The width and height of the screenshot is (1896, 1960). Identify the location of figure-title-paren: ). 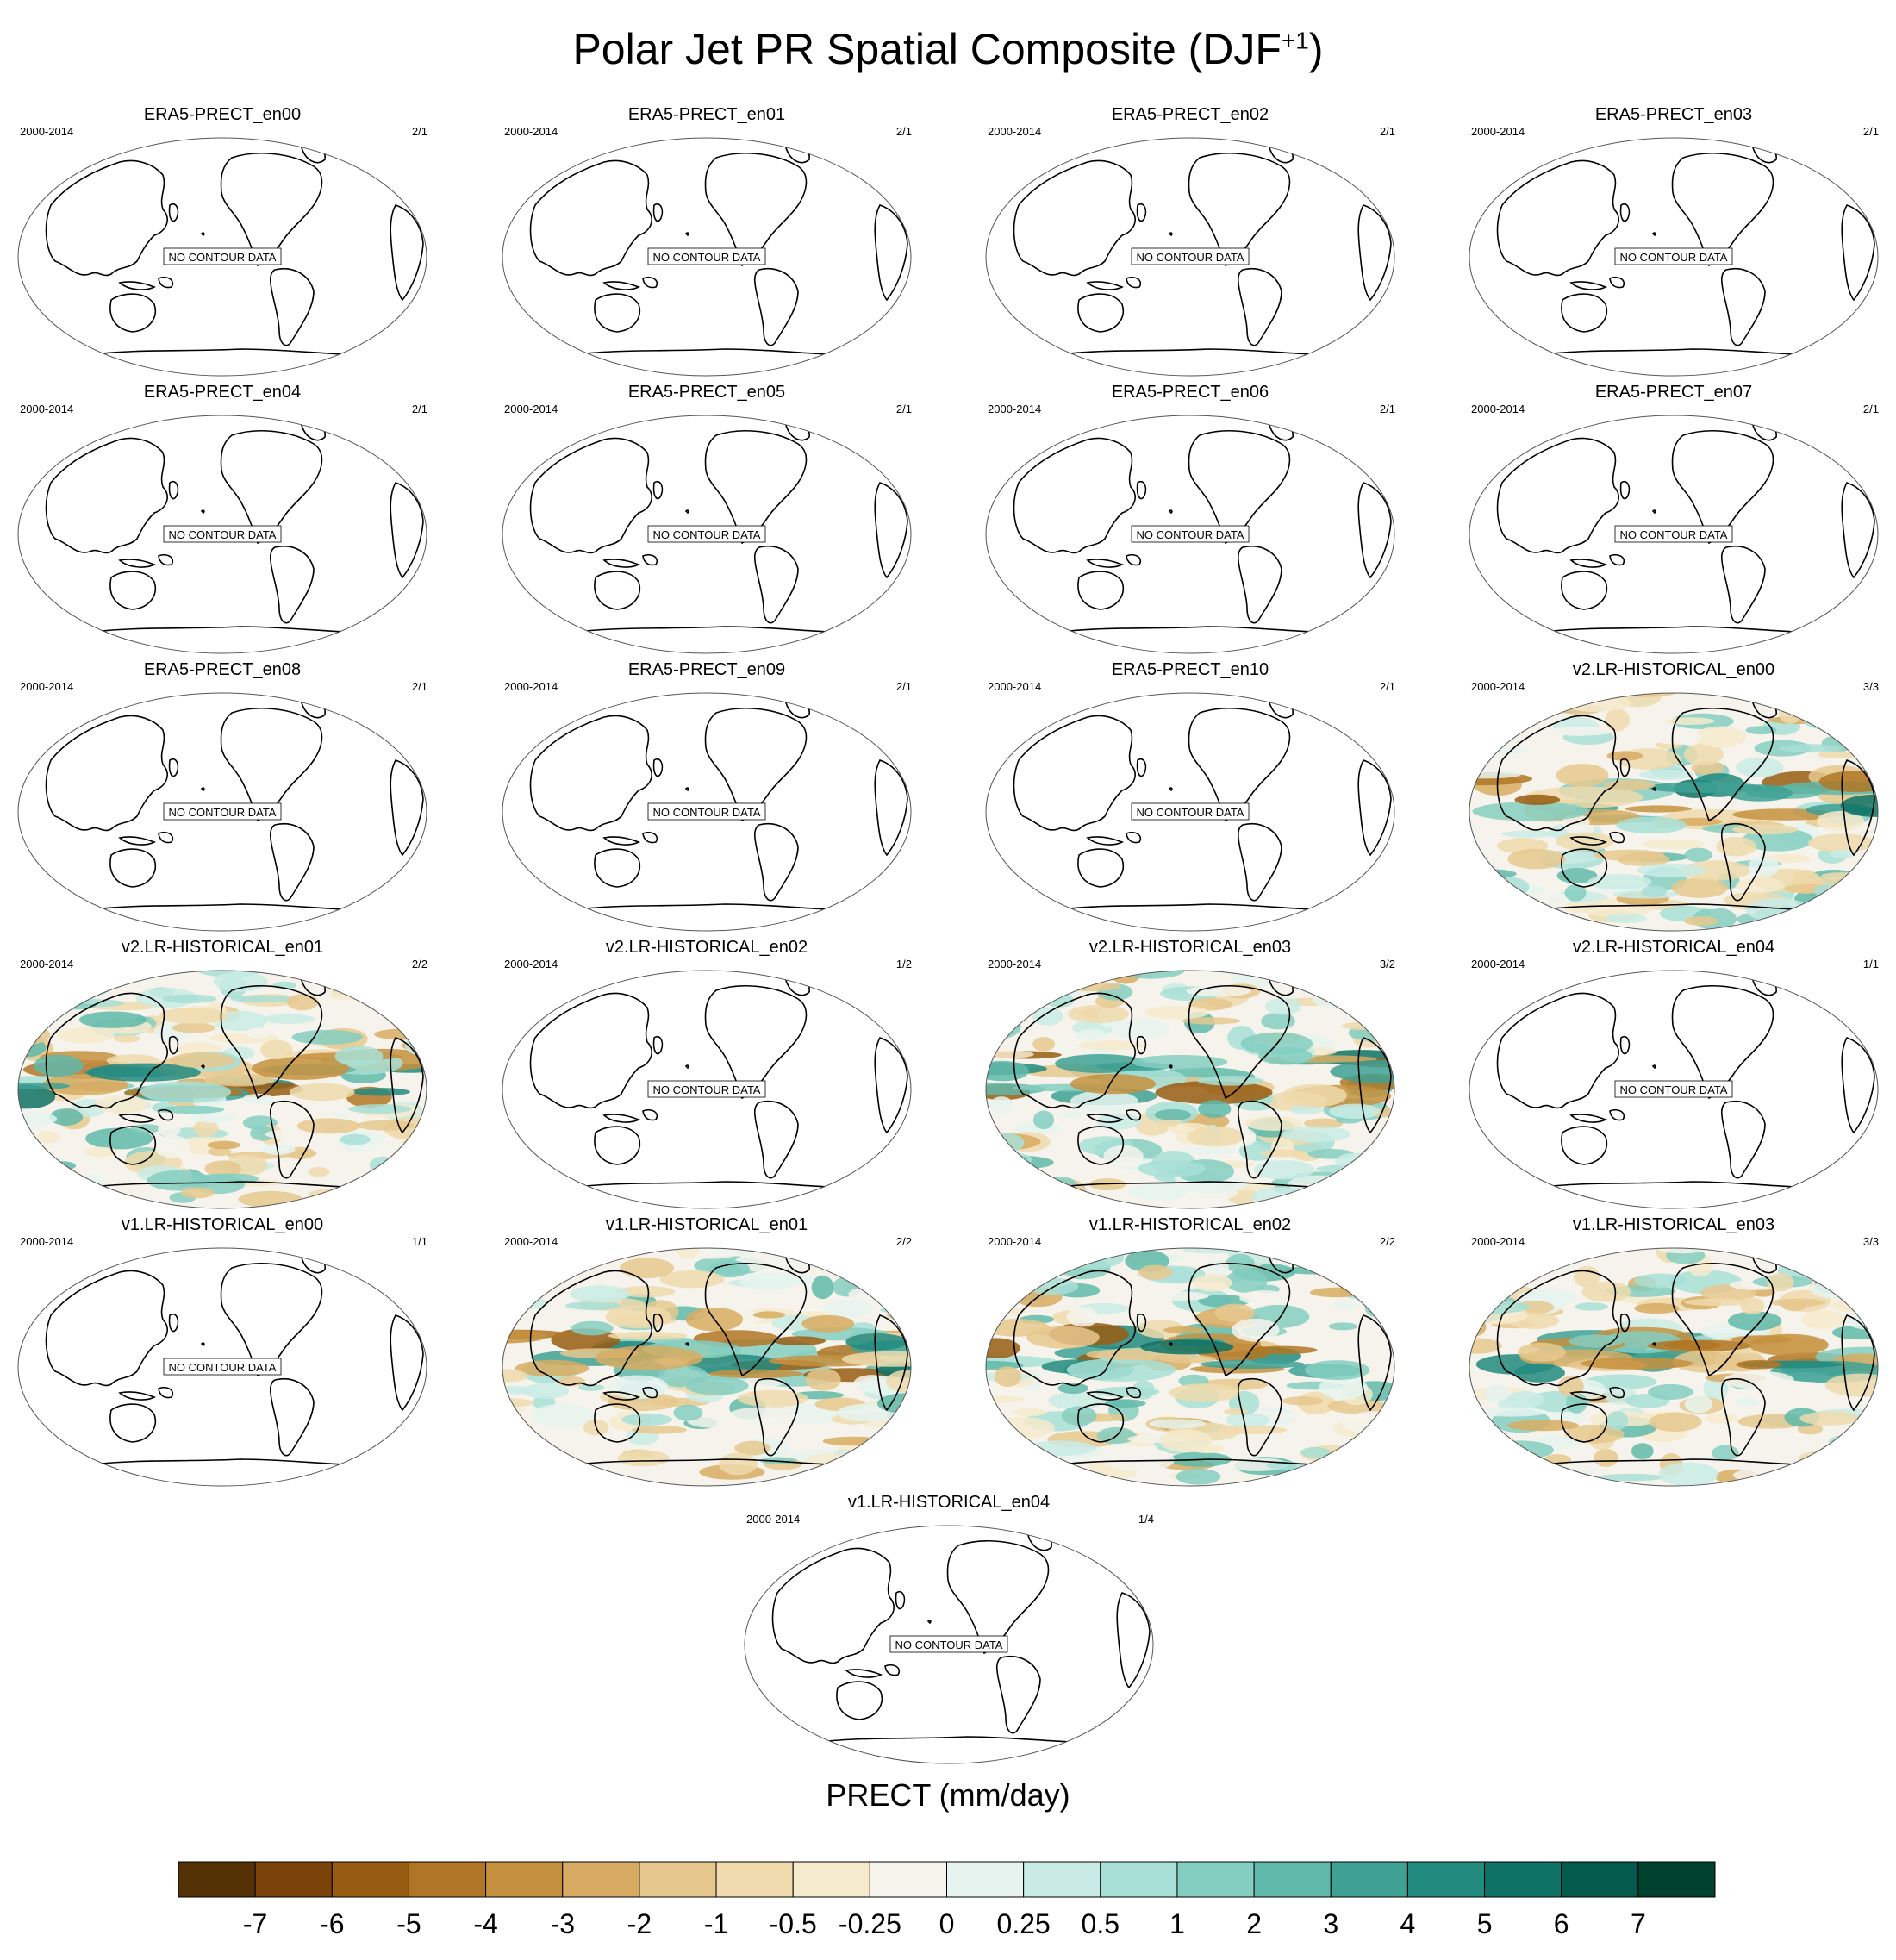
(1316, 49).